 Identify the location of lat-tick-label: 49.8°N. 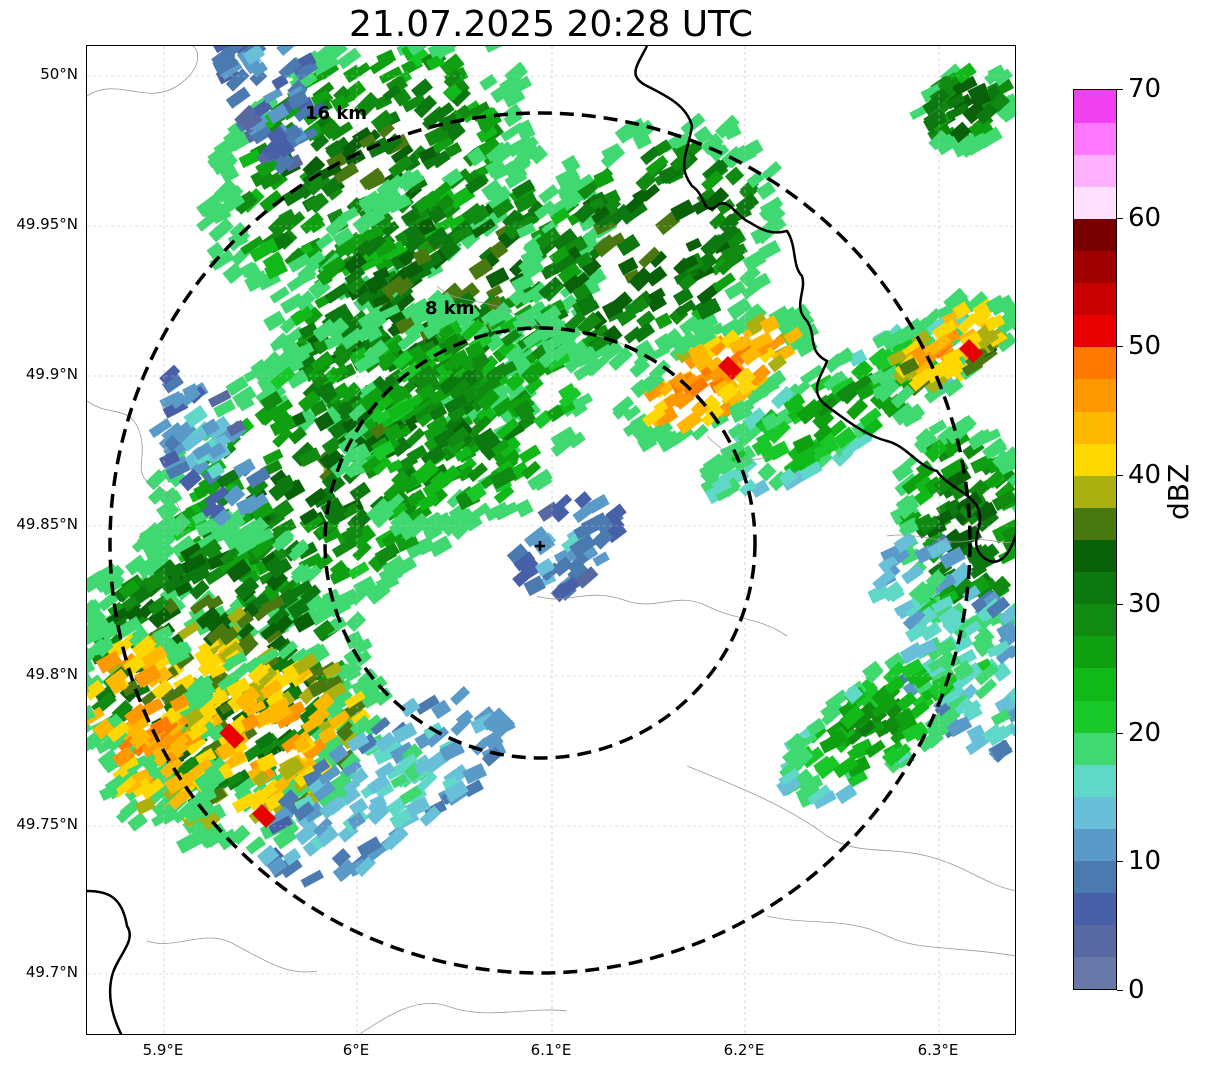
(51, 674).